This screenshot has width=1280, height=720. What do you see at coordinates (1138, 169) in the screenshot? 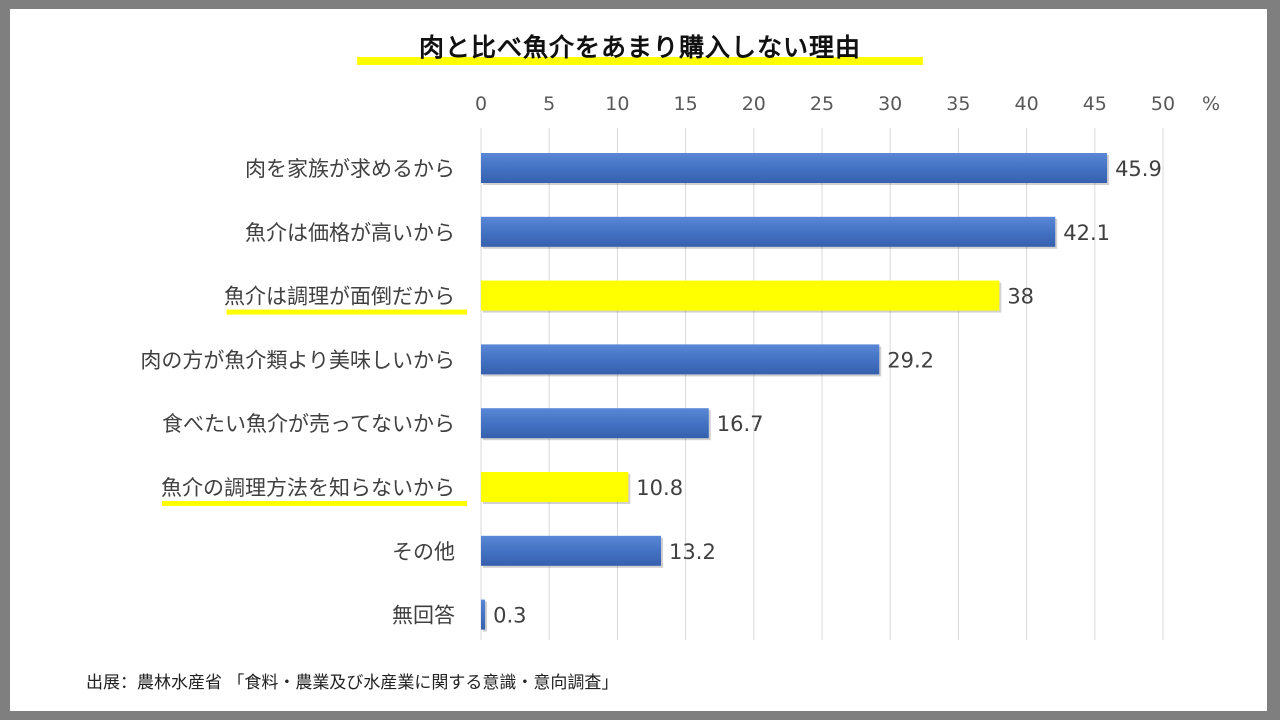
I see `value-label: 45.9` at bounding box center [1138, 169].